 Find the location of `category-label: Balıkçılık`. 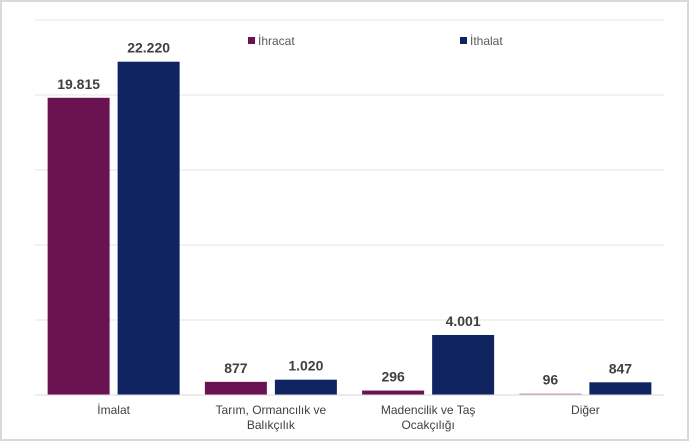

category-label: Balıkçılık is located at coordinates (271, 425).